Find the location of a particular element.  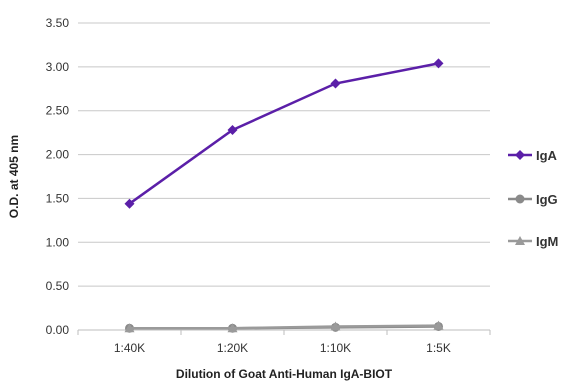

legend-label: IgM is located at coordinates (547, 241).